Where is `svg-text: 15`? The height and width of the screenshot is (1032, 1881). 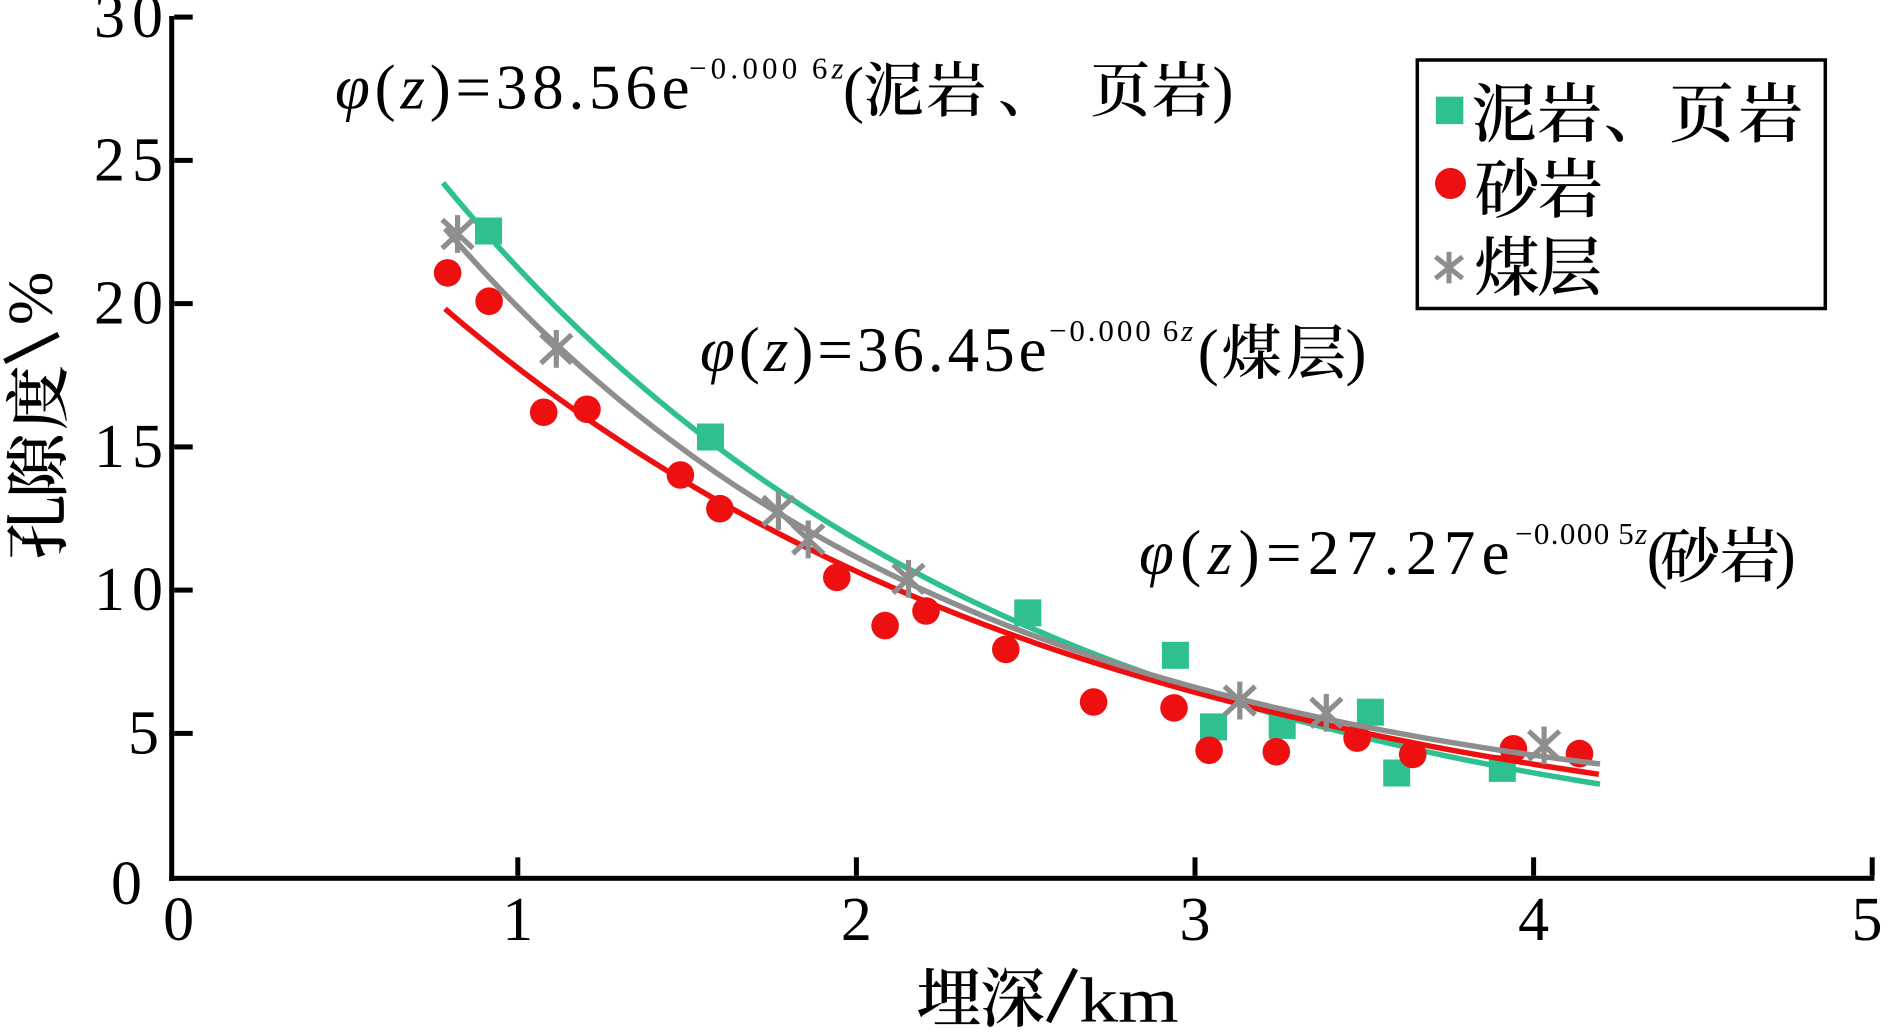 svg-text: 15 is located at coordinates (132, 447).